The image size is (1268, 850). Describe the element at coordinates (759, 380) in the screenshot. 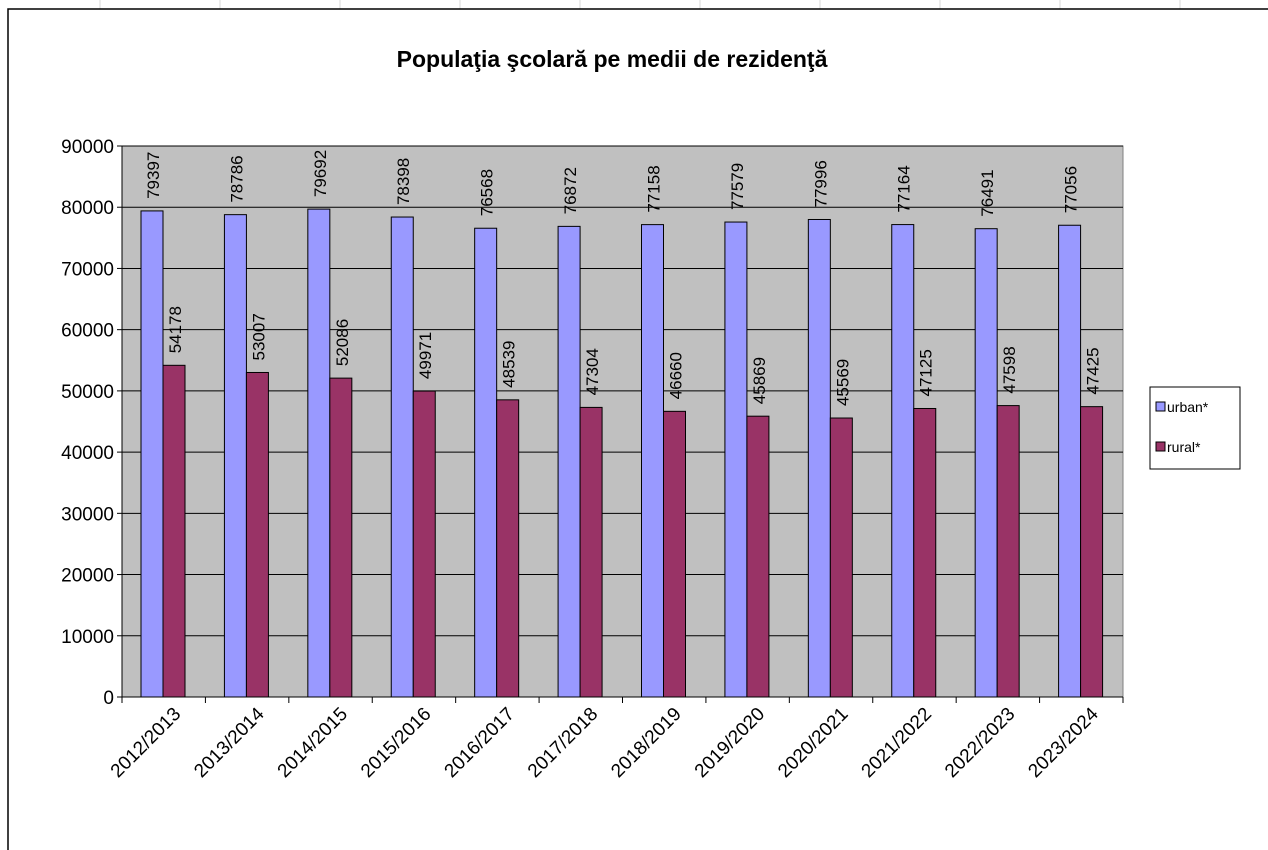

I see `data-label: 45869` at that location.